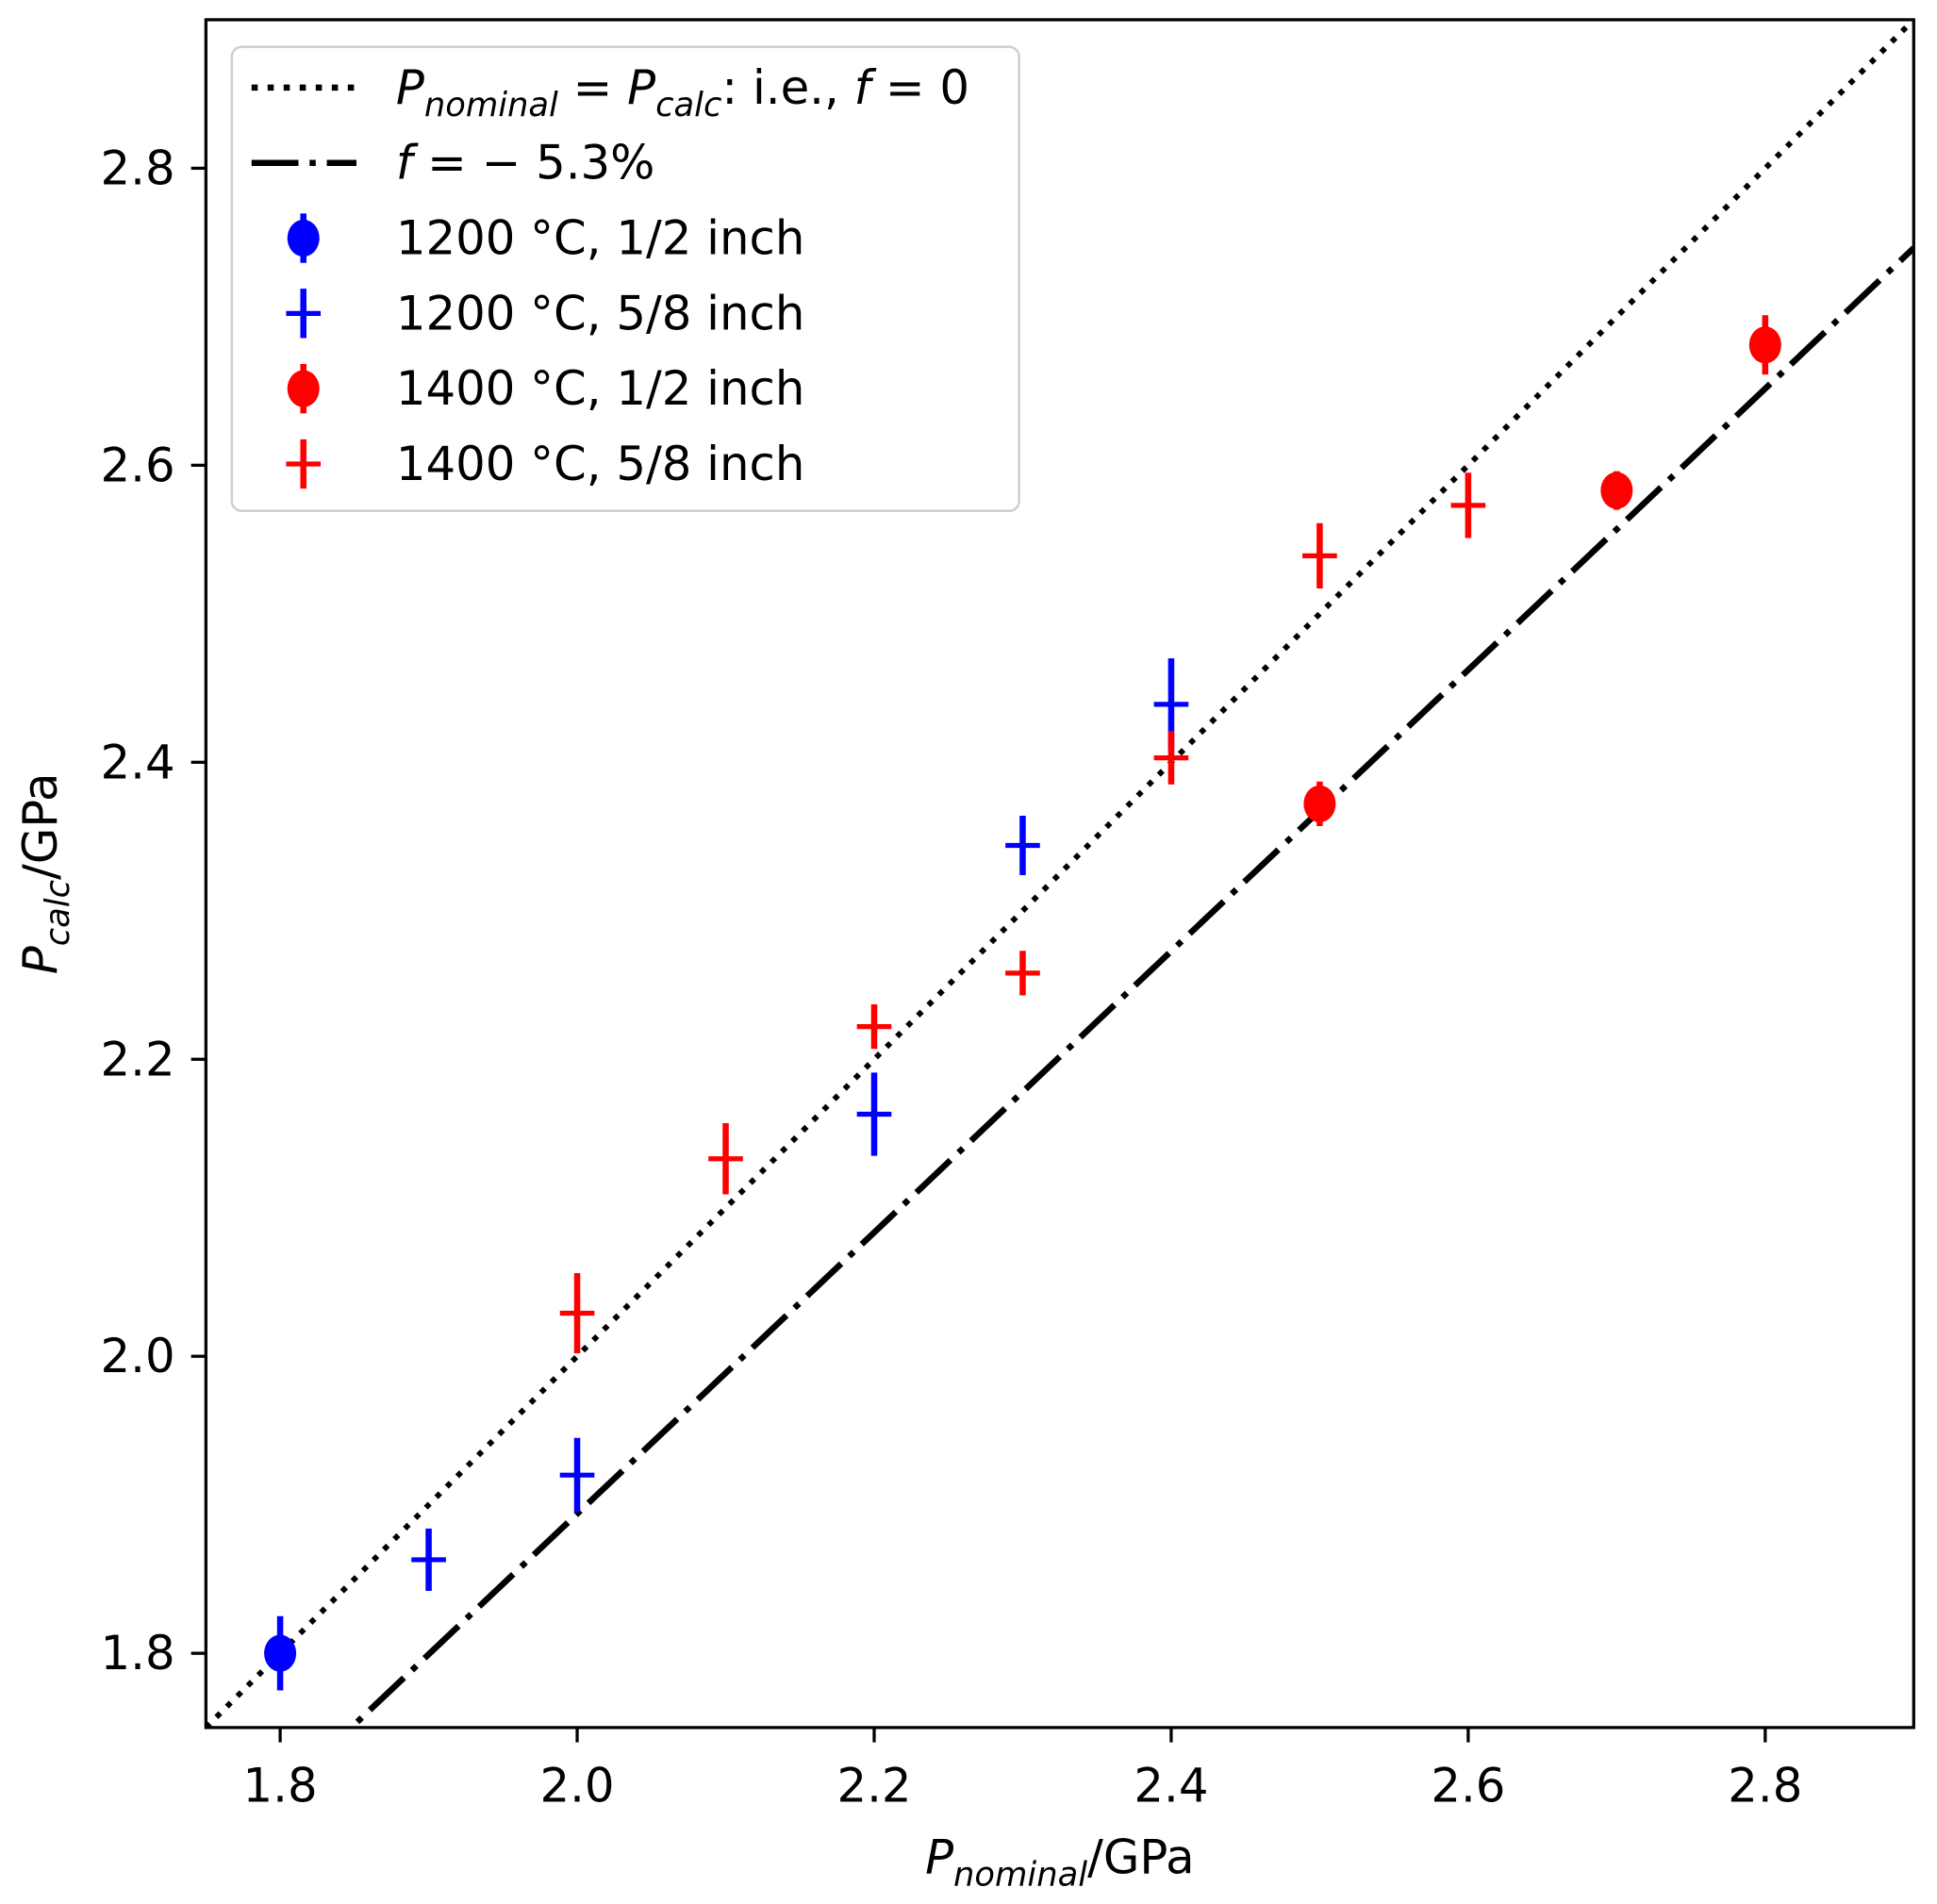 The height and width of the screenshot is (1904, 1937). Describe the element at coordinates (1023, 1770) in the screenshot. I see `x-axis: 1.8 2.0 2.2 2.4 2.6 2.8` at that location.